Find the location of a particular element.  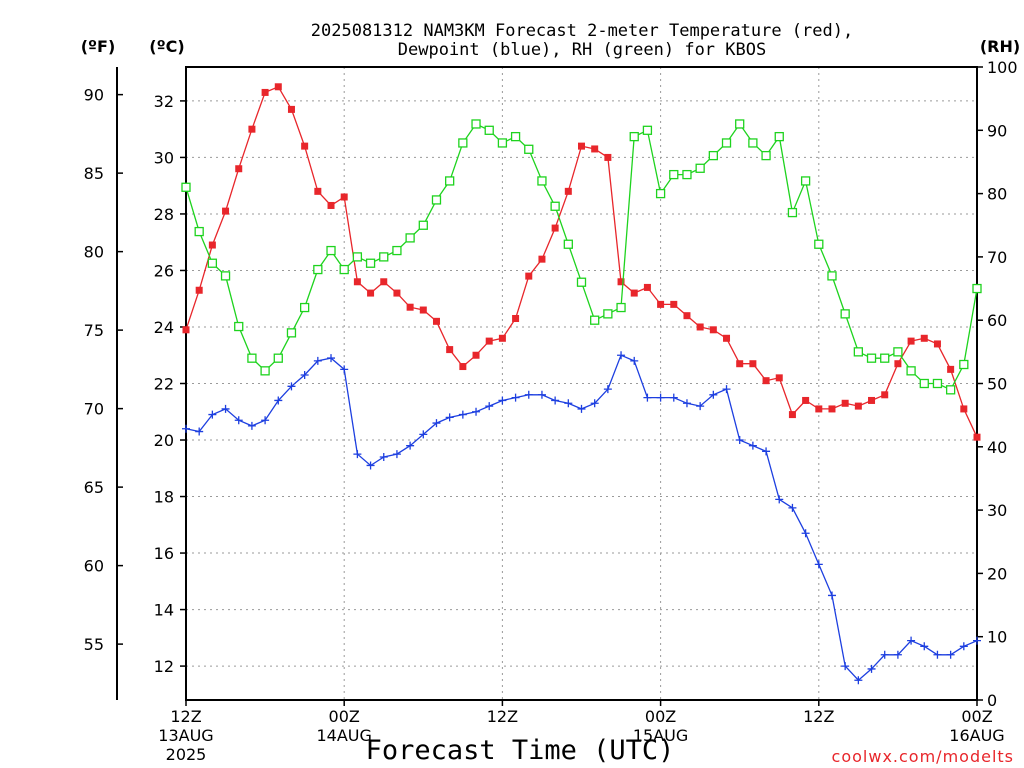

fahrenheit-tick-label: 85 is located at coordinates (94, 173).